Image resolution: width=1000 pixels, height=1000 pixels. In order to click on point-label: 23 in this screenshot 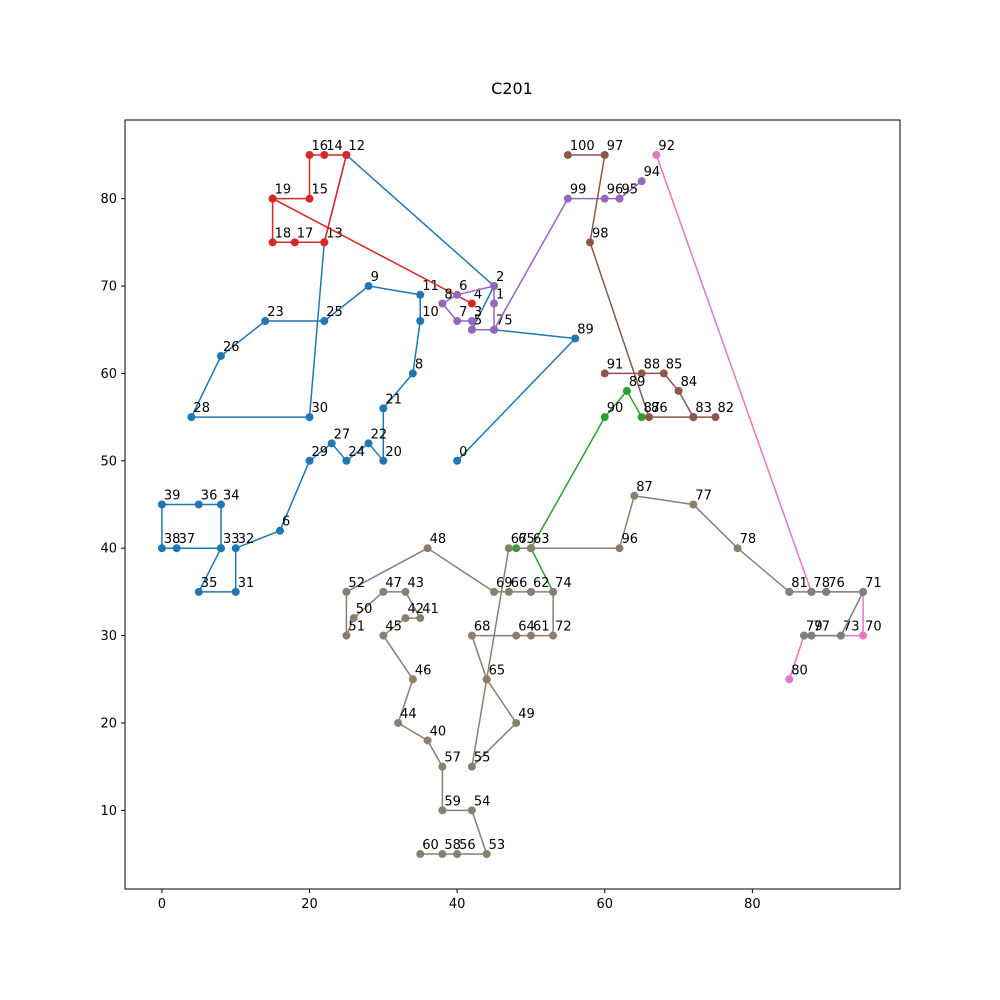, I will do `click(275, 312)`.